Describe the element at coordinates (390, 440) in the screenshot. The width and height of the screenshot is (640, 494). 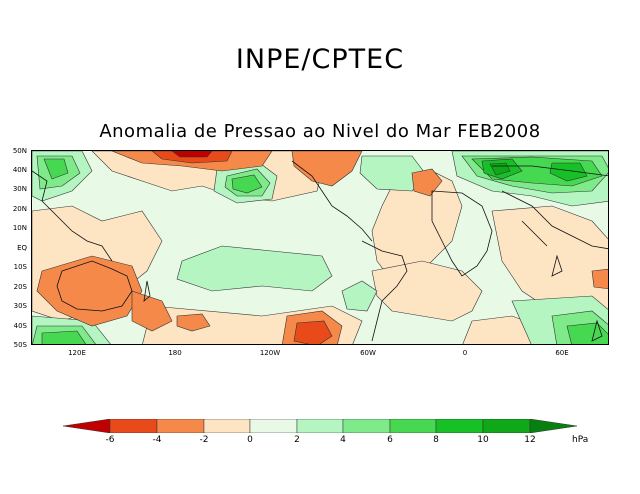
I see `colorbar-label: 6` at that location.